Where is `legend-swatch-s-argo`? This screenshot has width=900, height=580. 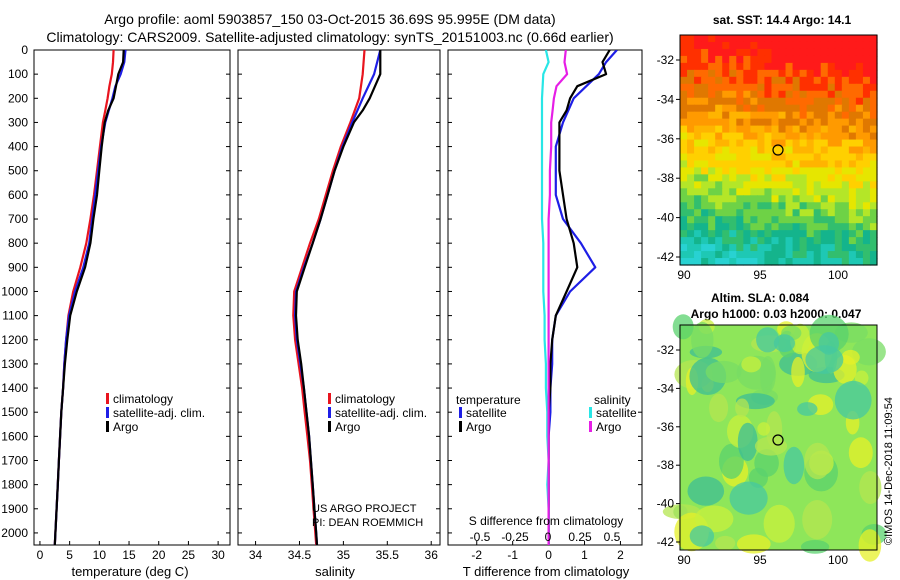 legend-swatch-s-argo is located at coordinates (590, 426).